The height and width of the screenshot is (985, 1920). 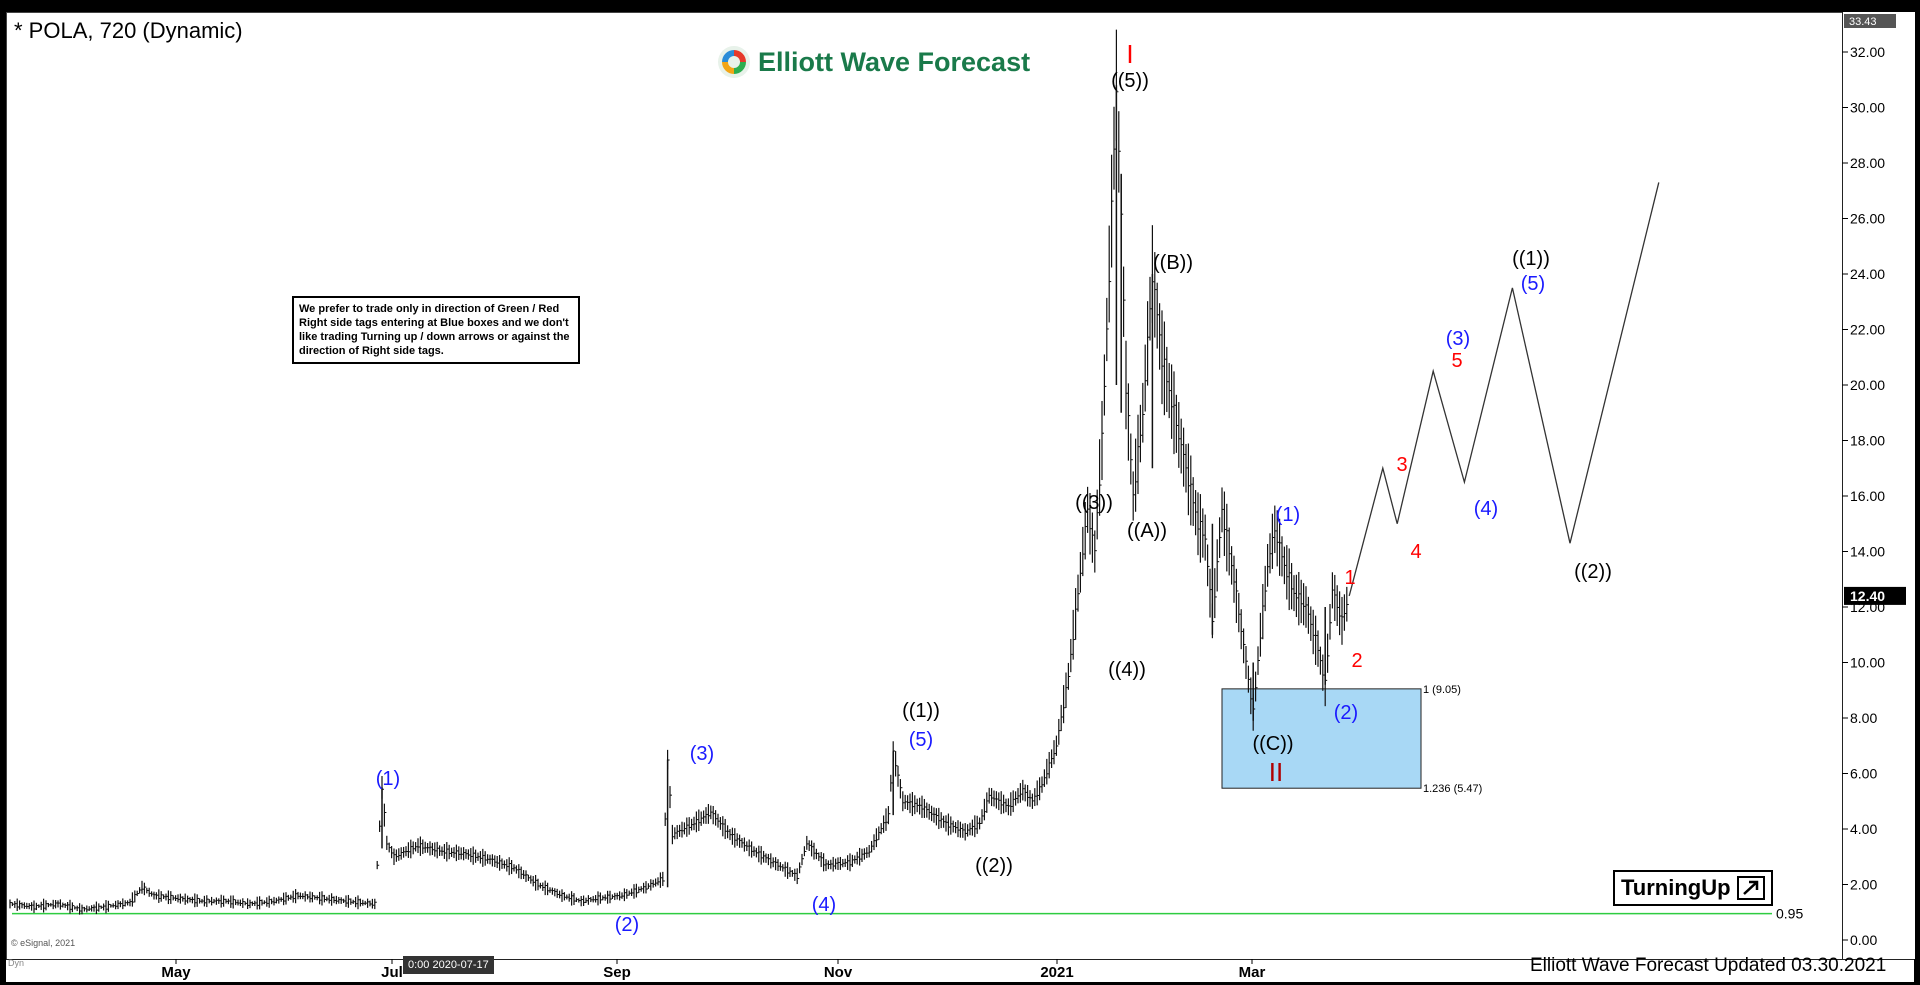 What do you see at coordinates (1276, 772) in the screenshot?
I see `wave-label: II` at bounding box center [1276, 772].